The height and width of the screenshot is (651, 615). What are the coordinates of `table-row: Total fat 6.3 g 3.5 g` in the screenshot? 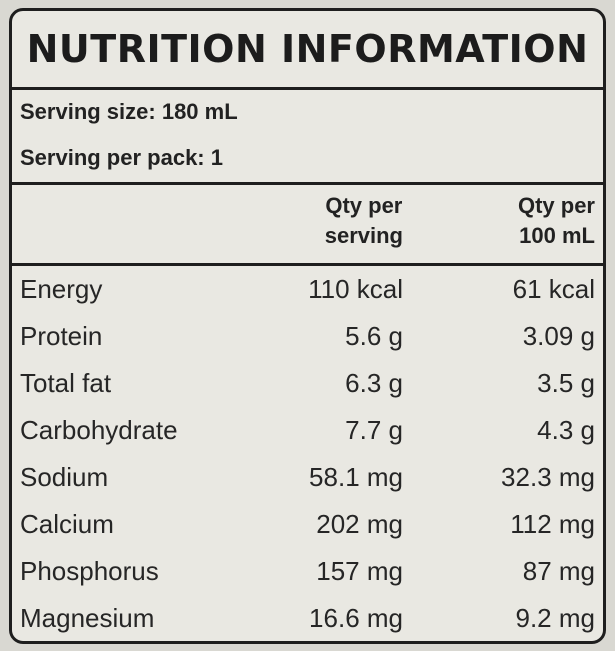 It's located at (307, 385).